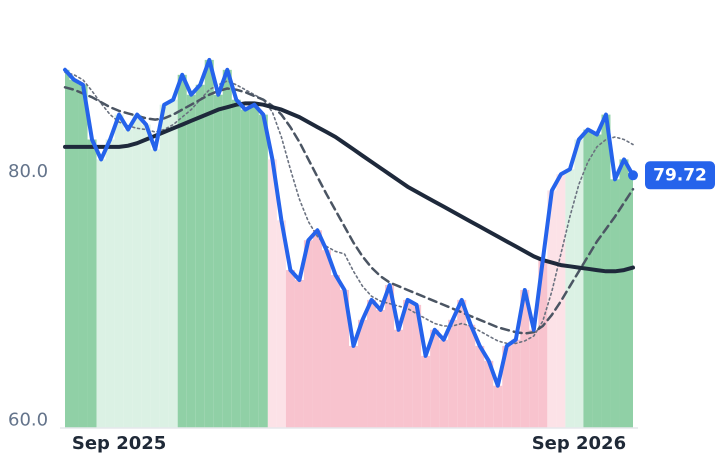  What do you see at coordinates (28, 420) in the screenshot?
I see `y-tick-label: 60.0` at bounding box center [28, 420].